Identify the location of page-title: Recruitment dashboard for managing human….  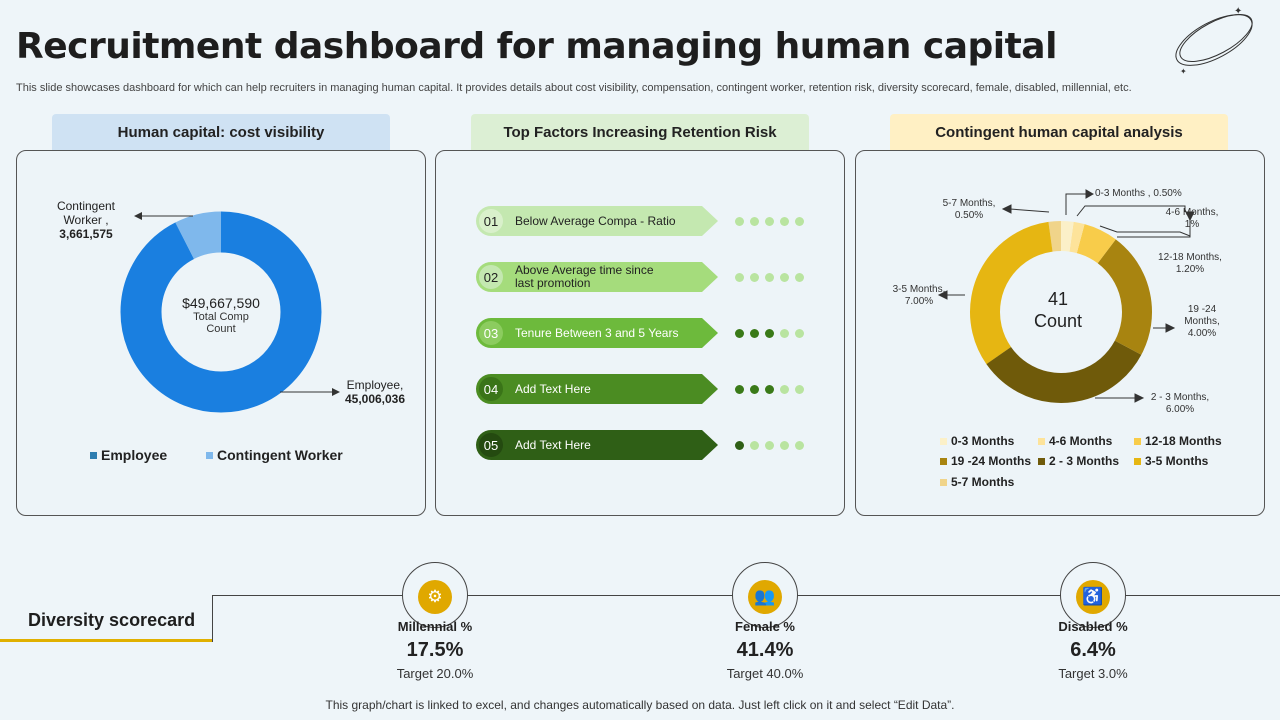
(536, 46).